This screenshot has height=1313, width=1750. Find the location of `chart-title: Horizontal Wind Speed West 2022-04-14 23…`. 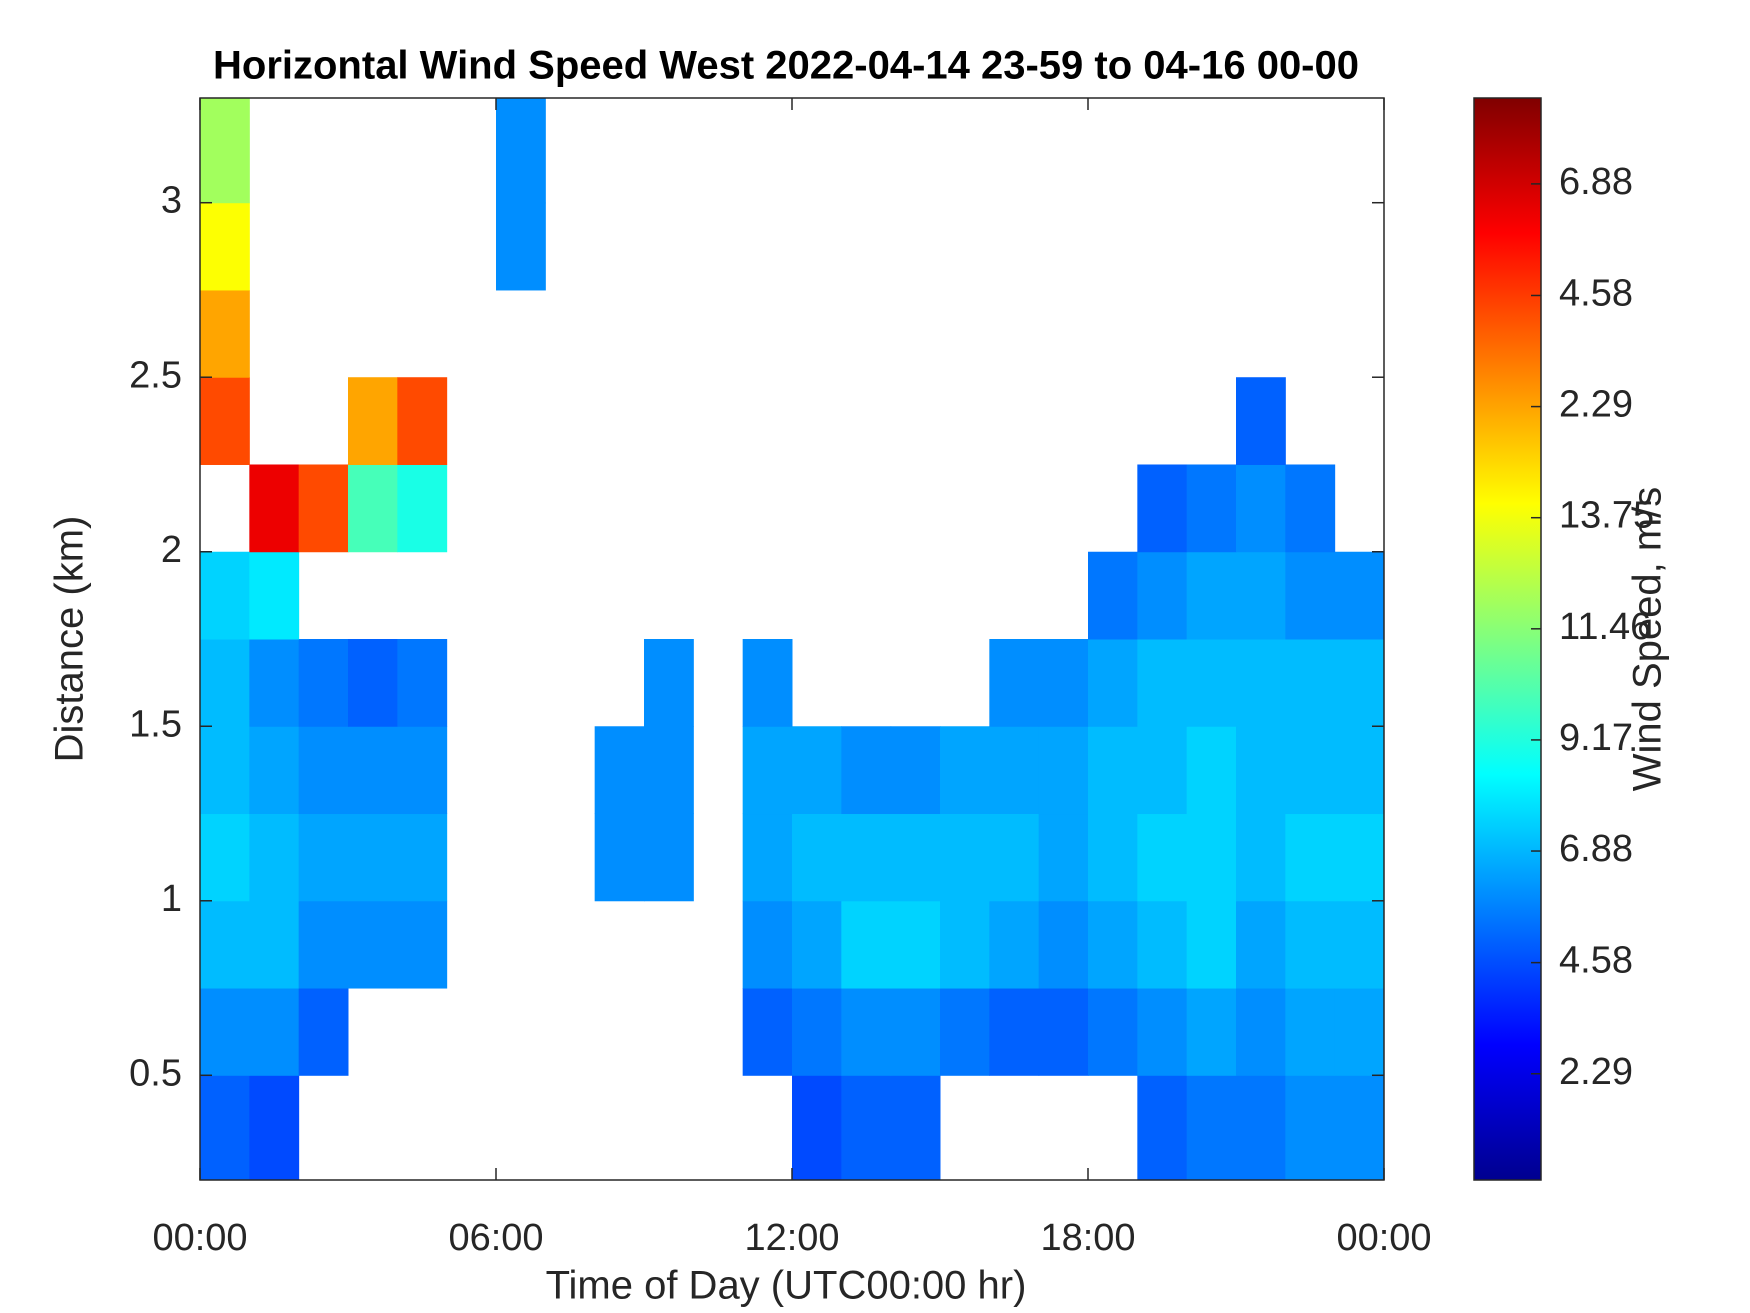

chart-title: Horizontal Wind Speed West 2022-04-14 23… is located at coordinates (786, 66).